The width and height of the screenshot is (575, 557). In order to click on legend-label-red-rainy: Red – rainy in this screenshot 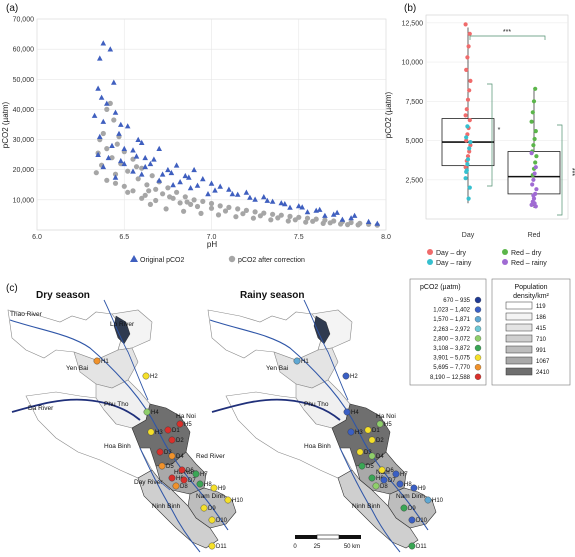, I will do `click(529, 263)`.